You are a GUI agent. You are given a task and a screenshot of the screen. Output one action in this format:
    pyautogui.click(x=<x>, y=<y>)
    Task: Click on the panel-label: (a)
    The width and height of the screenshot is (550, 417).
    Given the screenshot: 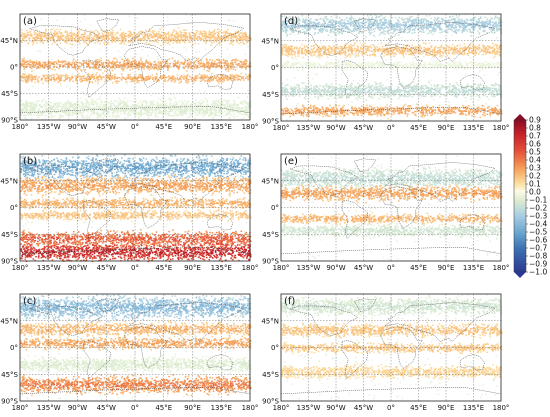 What is the action you would take?
    pyautogui.click(x=30, y=21)
    